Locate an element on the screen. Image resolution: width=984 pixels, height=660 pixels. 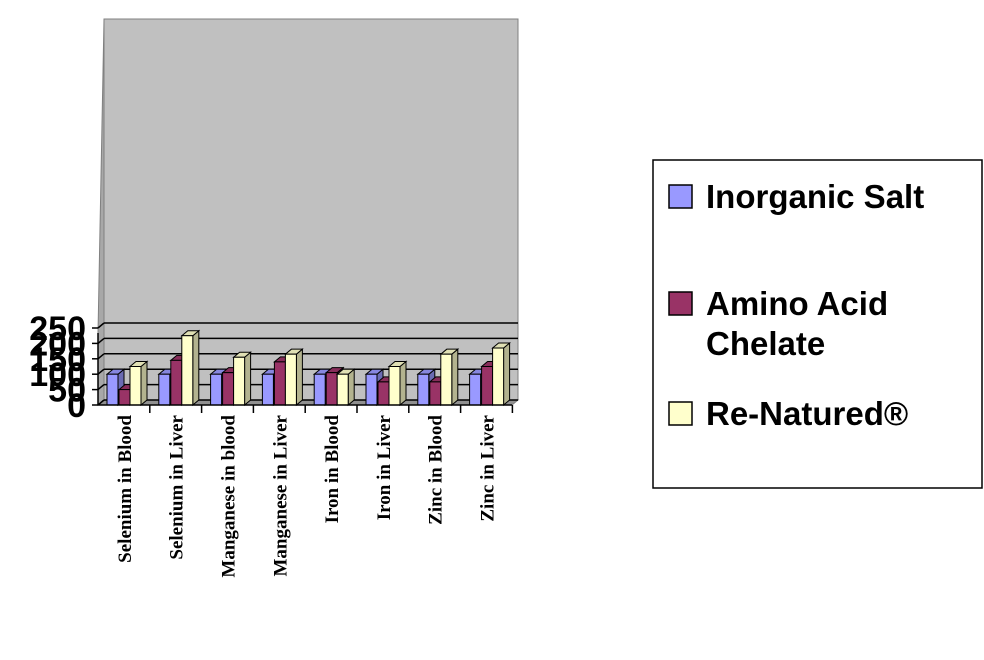
y-tick-label: 100 is located at coordinates (57, 375).